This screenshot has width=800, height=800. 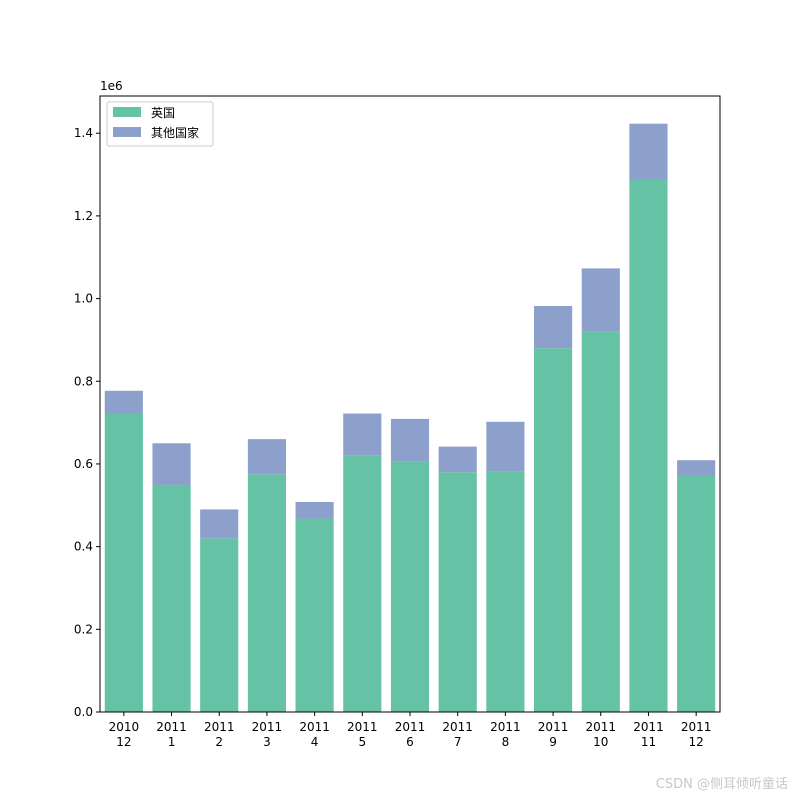 What do you see at coordinates (163, 113) in the screenshot?
I see `legend-label: 英国` at bounding box center [163, 113].